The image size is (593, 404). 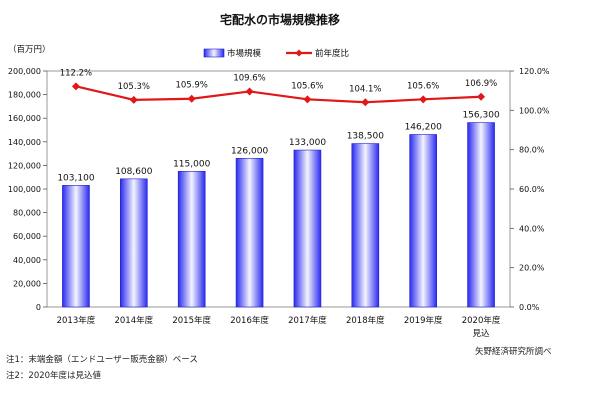 I want to click on y-tick-label: 40,000, so click(x=27, y=260).